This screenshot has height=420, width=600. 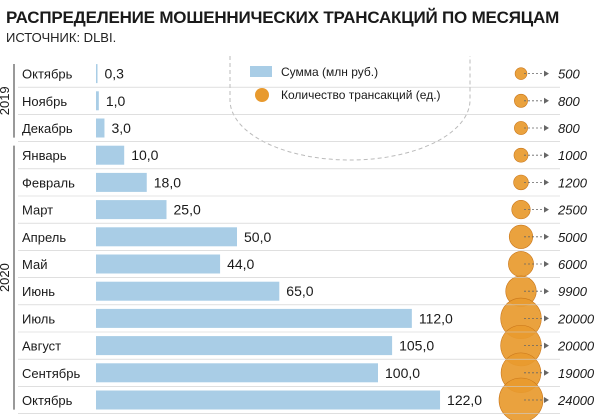 I want to click on chart-row: Июнь 65,0 9900, so click(x=303, y=293).